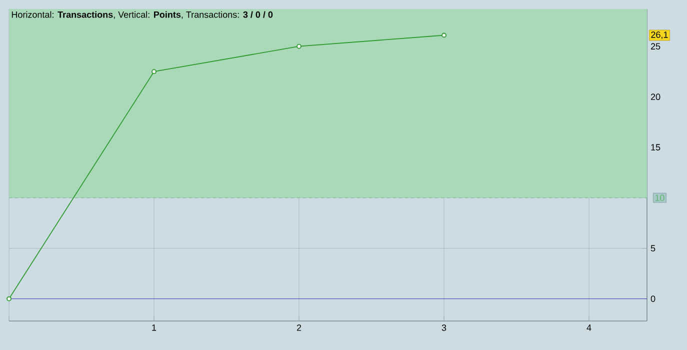 This screenshot has height=350, width=687. Describe the element at coordinates (154, 327) in the screenshot. I see `x-tick-label: 1` at that location.